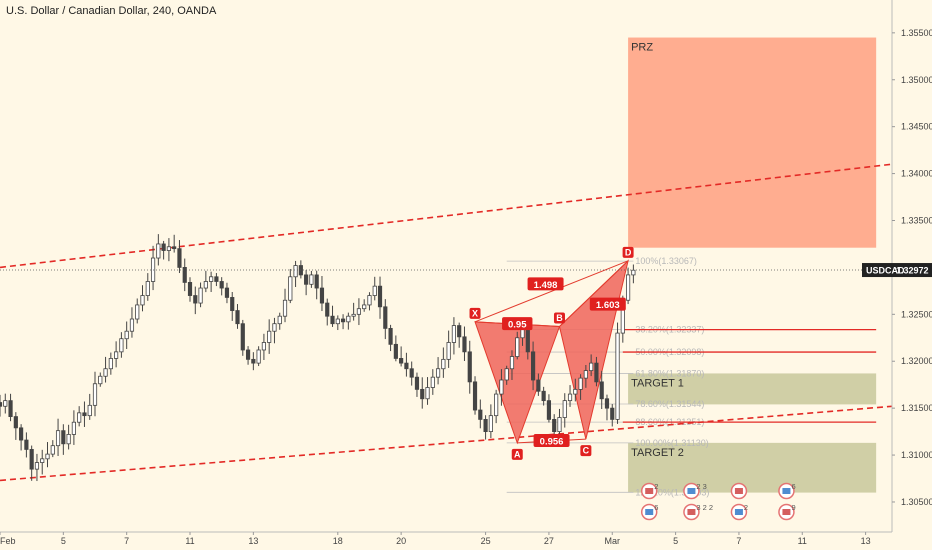  What do you see at coordinates (586, 451) in the screenshot?
I see `point-label-bg-C` at bounding box center [586, 451].